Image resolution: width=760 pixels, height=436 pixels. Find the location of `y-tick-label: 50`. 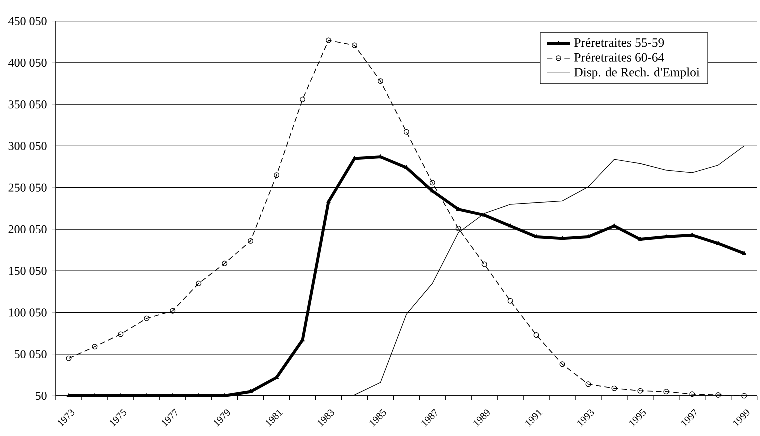

y-tick-label: 50 is located at coordinates (41, 396).